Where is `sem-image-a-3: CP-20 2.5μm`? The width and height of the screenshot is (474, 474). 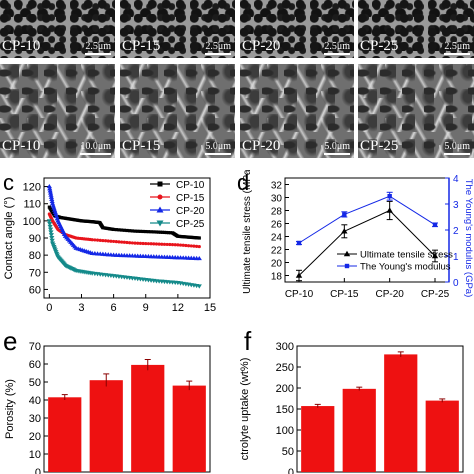 sem-image-a-3: CP-20 2.5μm is located at coordinates (297, 29).